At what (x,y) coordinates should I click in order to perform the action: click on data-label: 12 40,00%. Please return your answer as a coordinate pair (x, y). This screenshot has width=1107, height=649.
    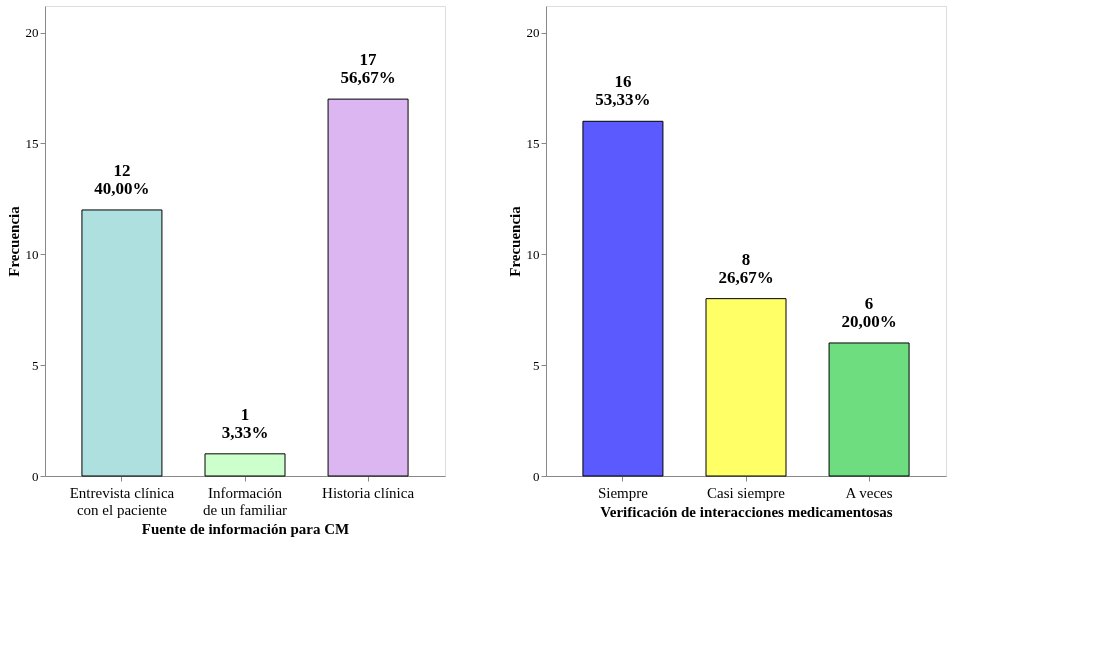
    Looking at the image, I should click on (122, 179).